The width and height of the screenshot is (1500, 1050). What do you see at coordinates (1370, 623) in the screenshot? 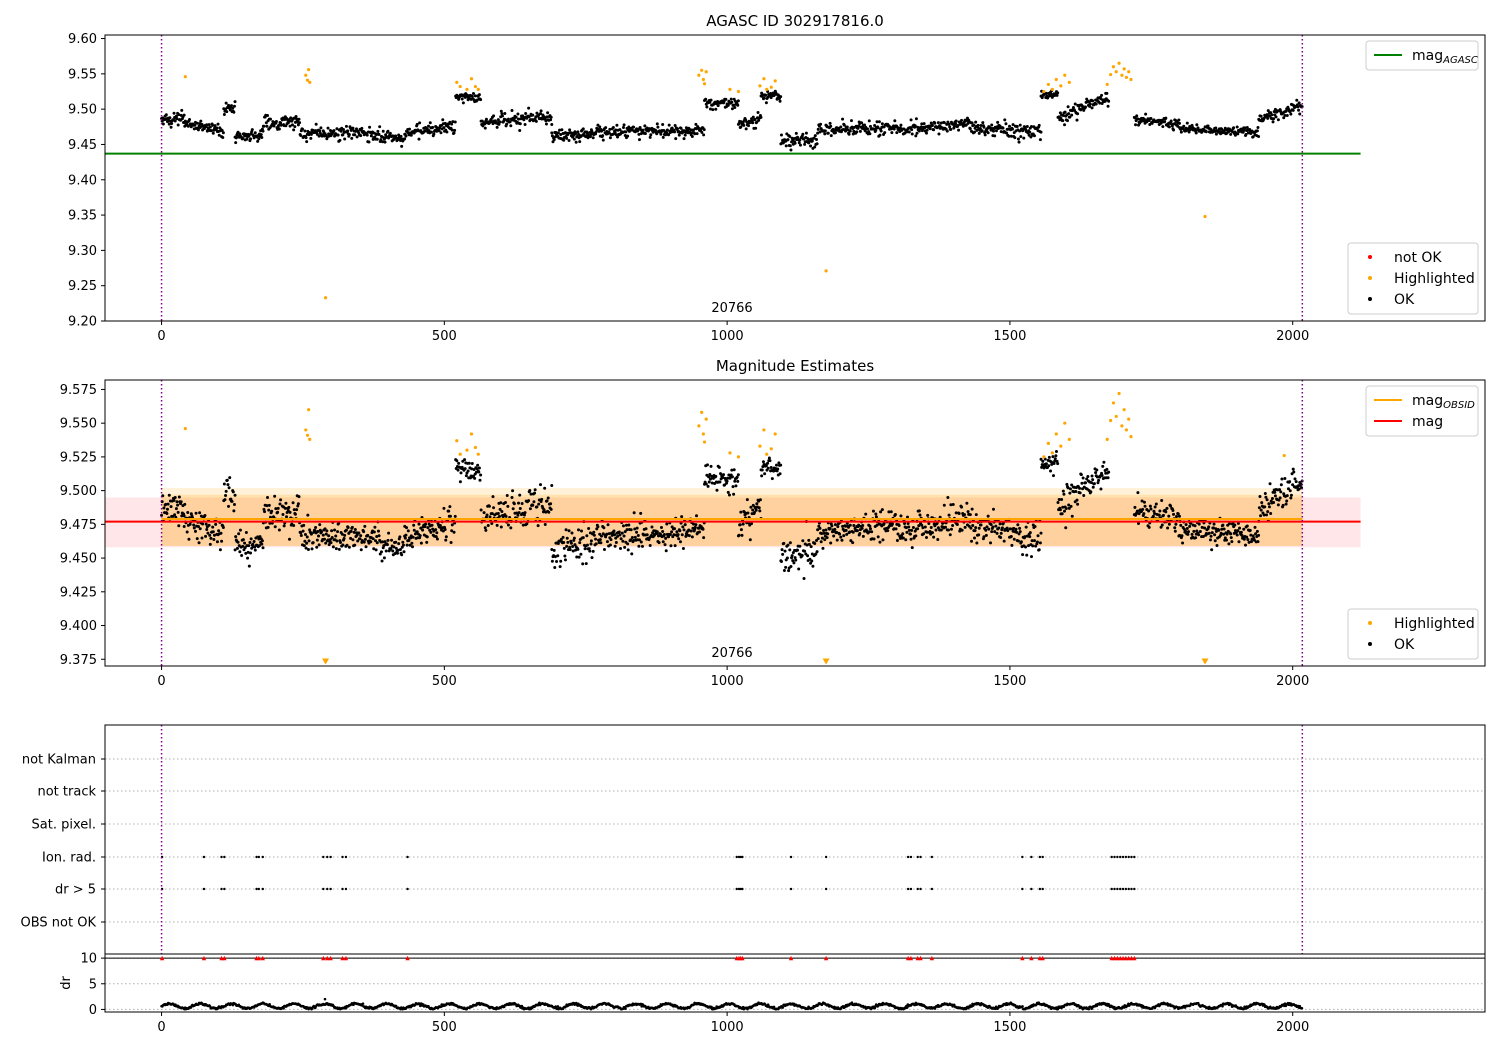
I see `legend-dot-swatch` at bounding box center [1370, 623].